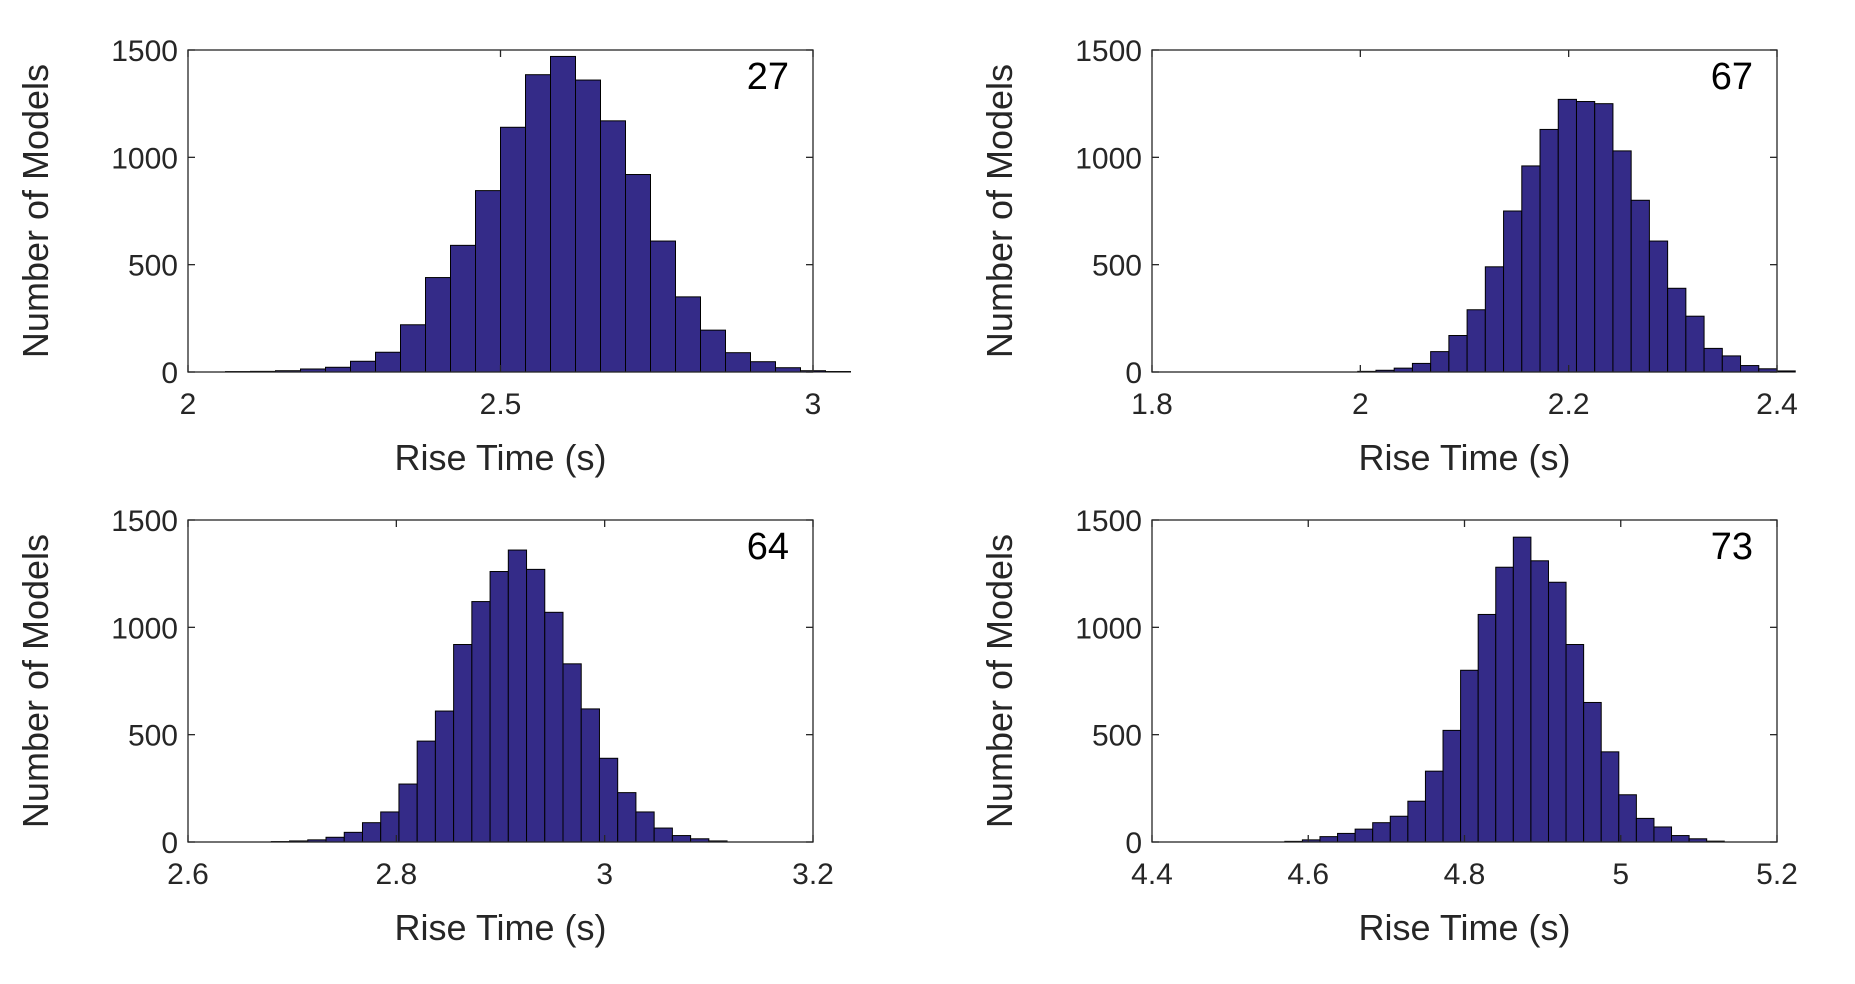  What do you see at coordinates (813, 874) in the screenshot?
I see `x-tick-label: 3.2` at bounding box center [813, 874].